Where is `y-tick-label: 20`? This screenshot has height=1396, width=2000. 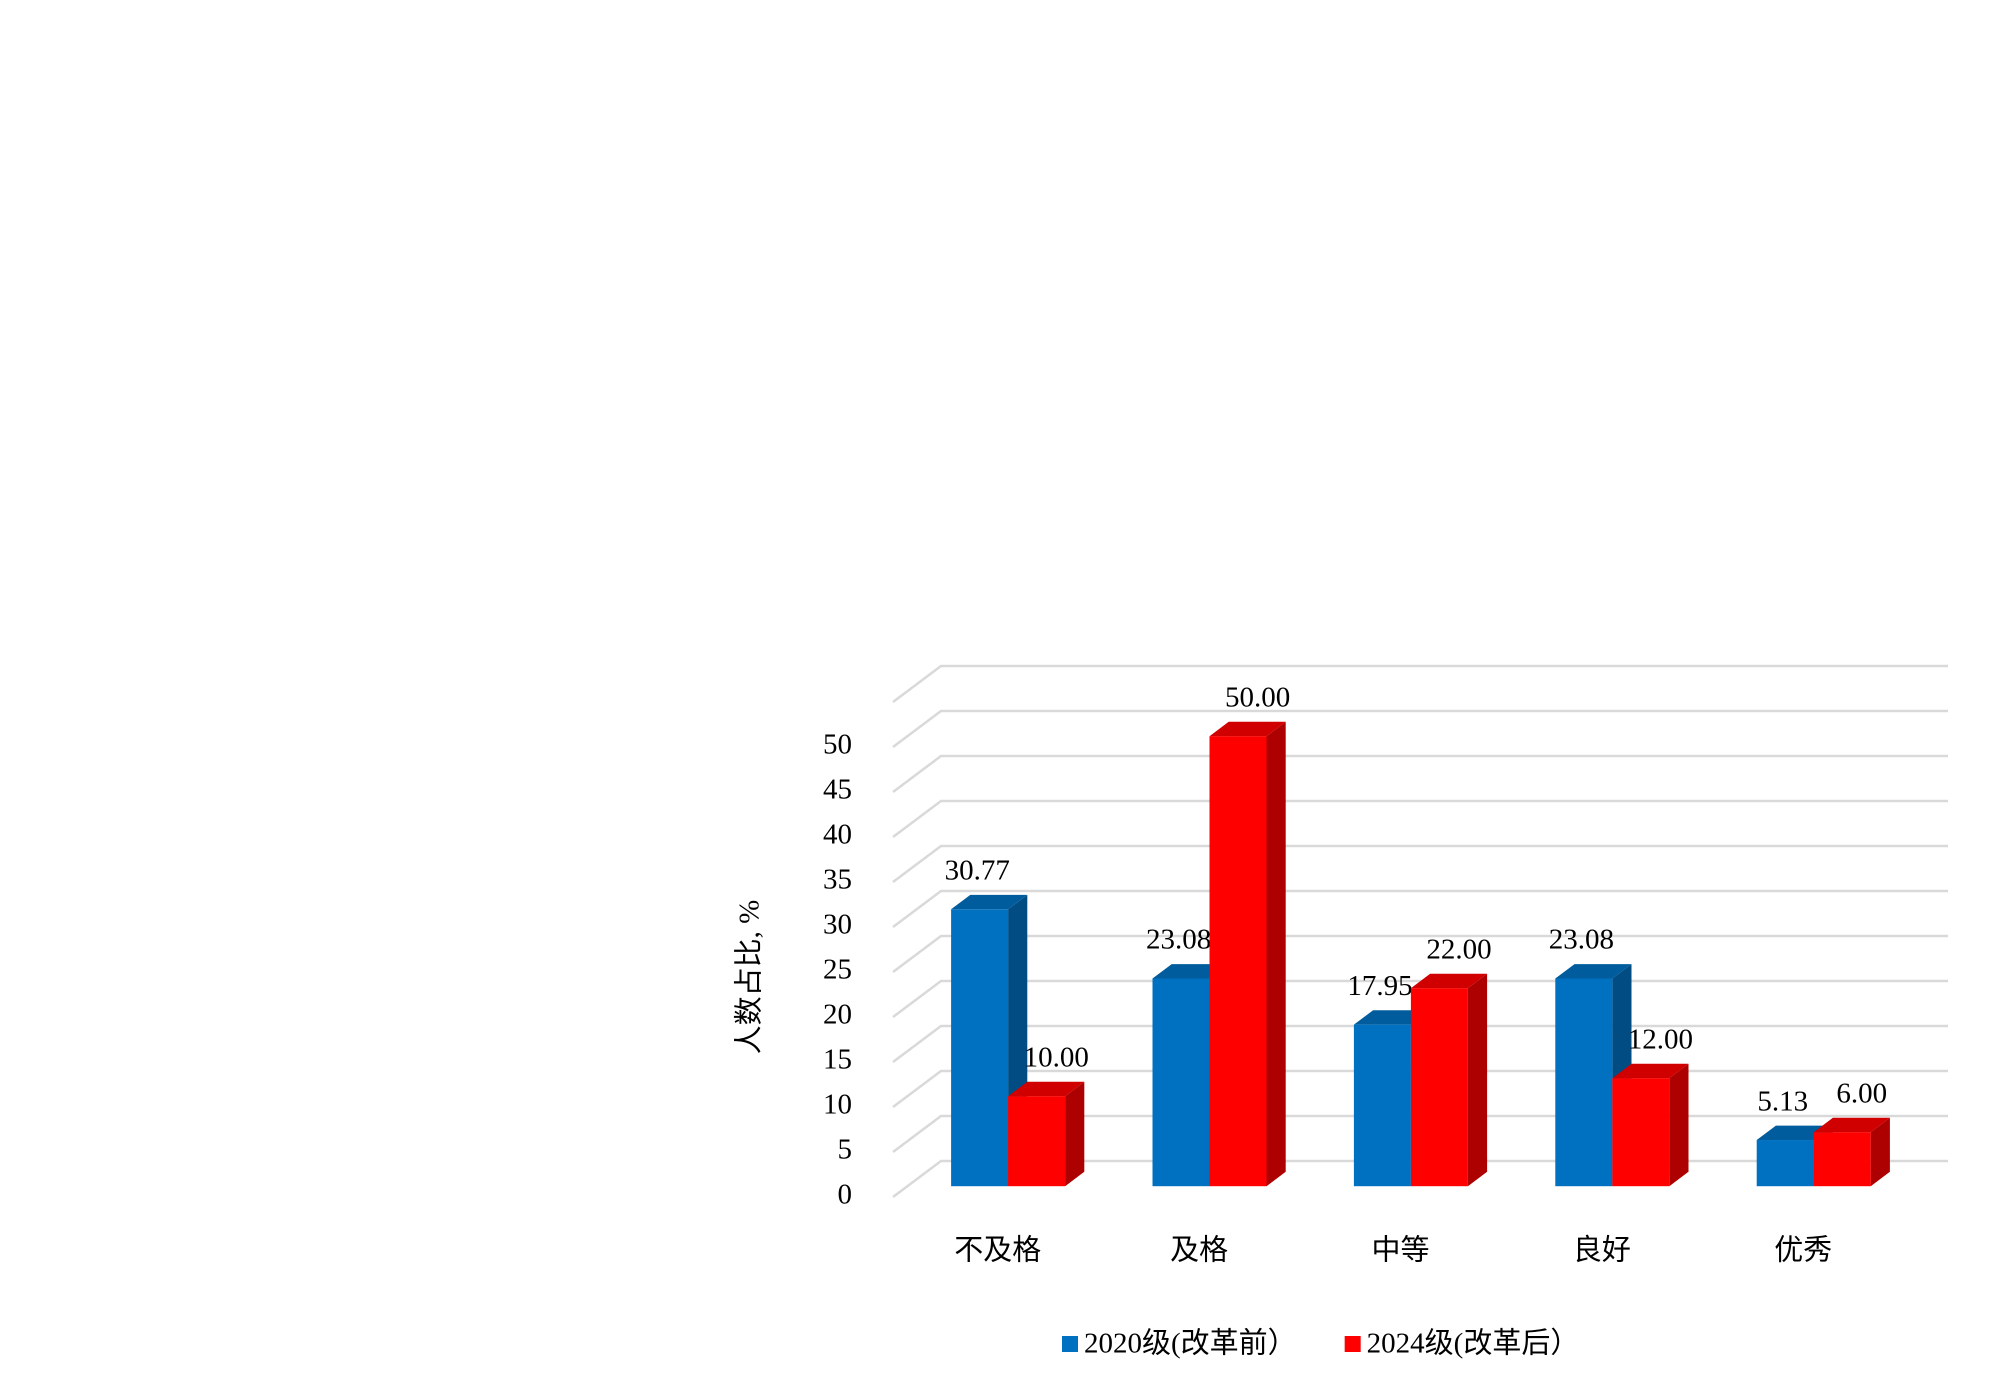
y-tick-label: 20 is located at coordinates (837, 1015).